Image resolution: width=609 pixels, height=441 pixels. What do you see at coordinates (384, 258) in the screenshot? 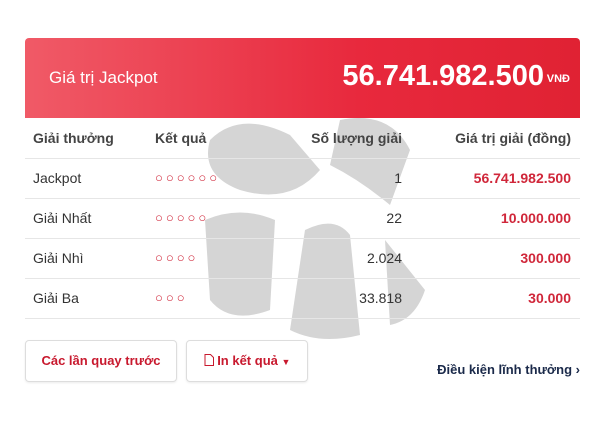
I see `prize-count: 2.024` at bounding box center [384, 258].